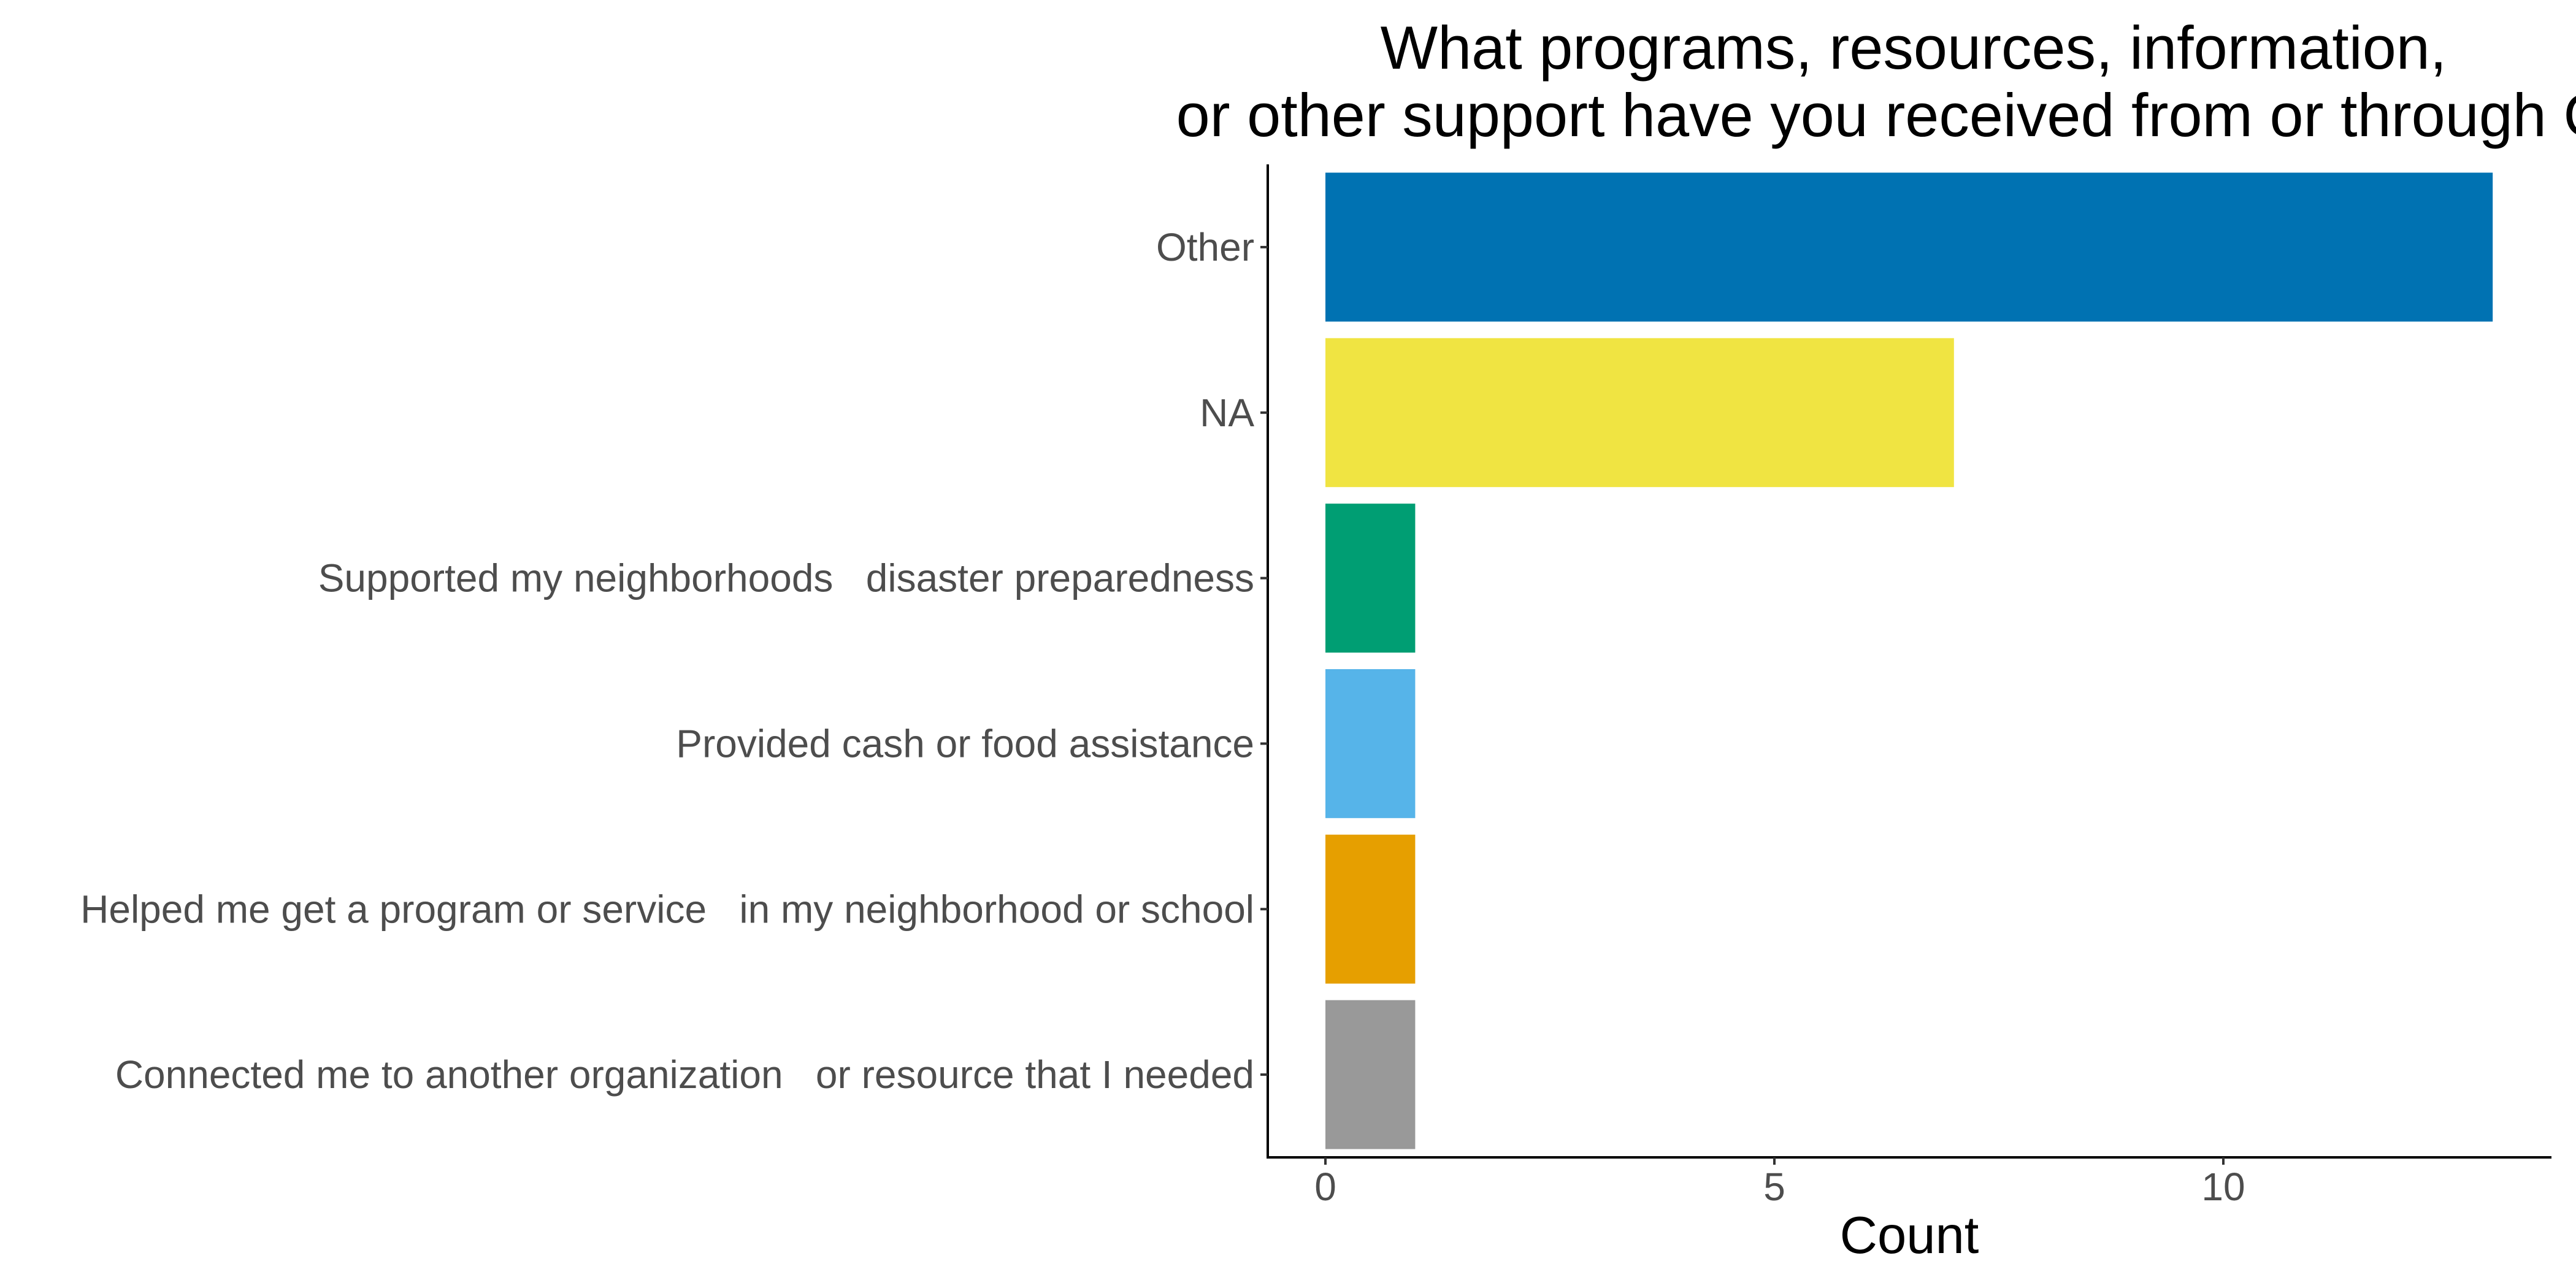  Describe the element at coordinates (965, 743) in the screenshot. I see `category-label-4: Provided cash or food assistance` at that location.